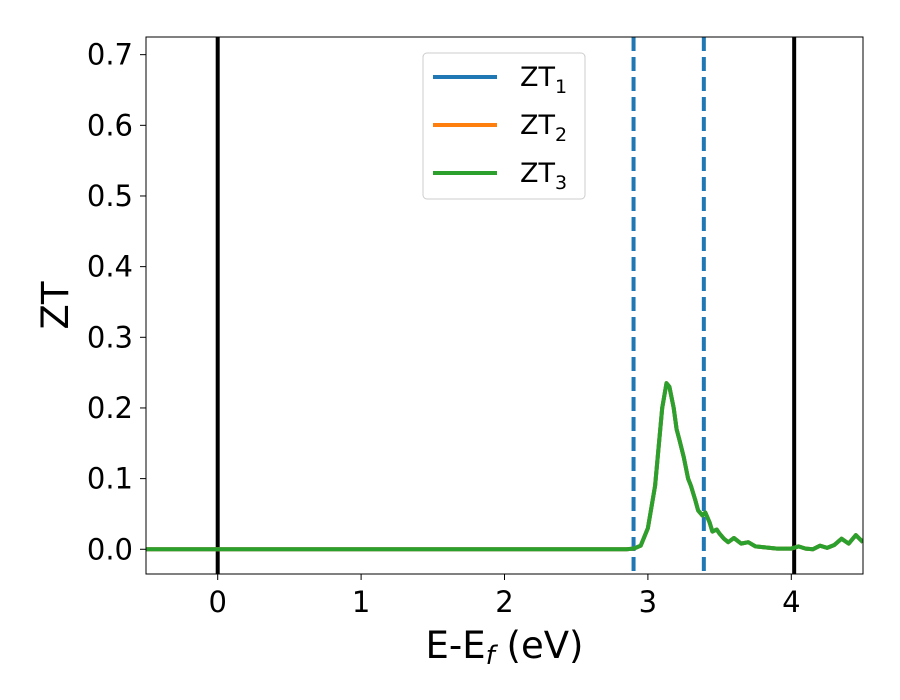  Describe the element at coordinates (116, 302) in the screenshot. I see `y-axis-ticks: 0.0 0.1 0.2 0.3 0.4 0.5 0.6 0.7` at that location.